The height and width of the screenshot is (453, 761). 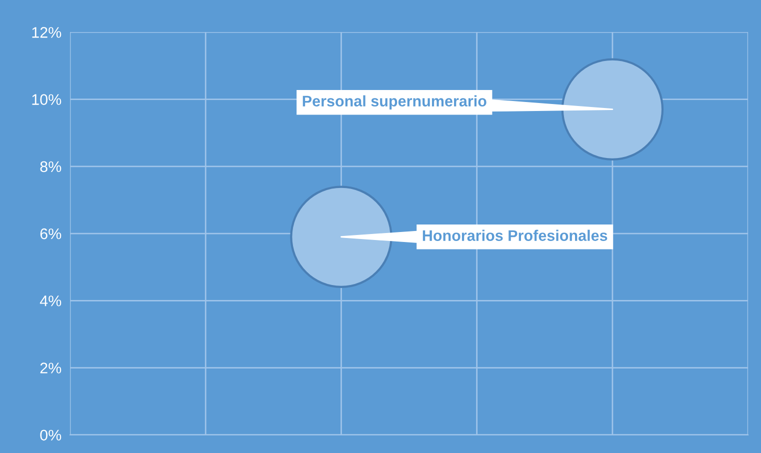 I want to click on text: Honorarios Profesionales, so click(x=515, y=235).